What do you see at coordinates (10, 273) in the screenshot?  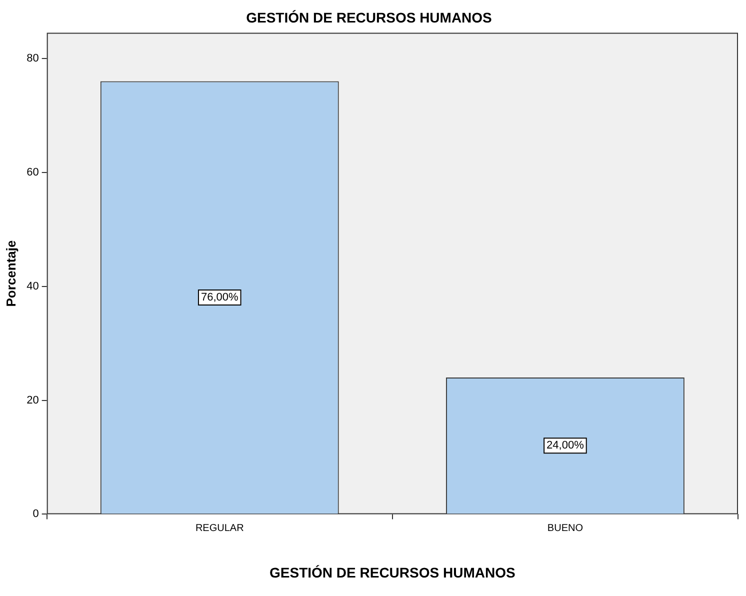 I see `y-axis-title: Porcentaje` at bounding box center [10, 273].